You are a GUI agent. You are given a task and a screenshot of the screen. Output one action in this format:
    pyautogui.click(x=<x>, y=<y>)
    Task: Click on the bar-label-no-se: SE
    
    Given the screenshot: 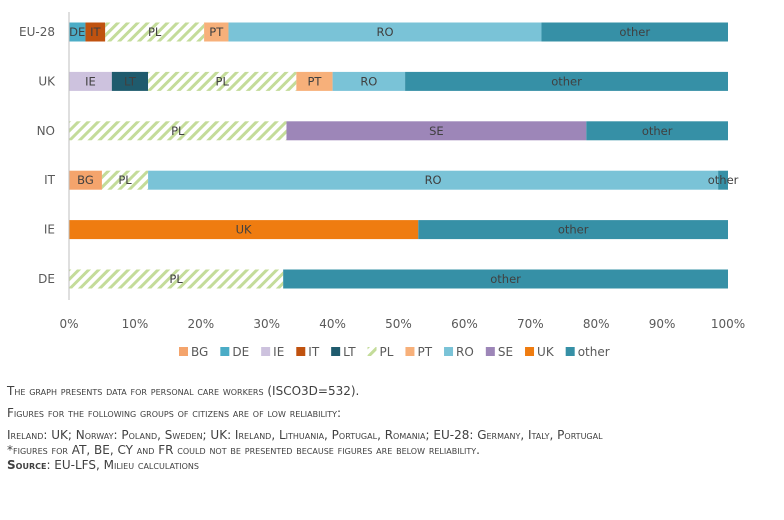 What is the action you would take?
    pyautogui.click(x=436, y=131)
    